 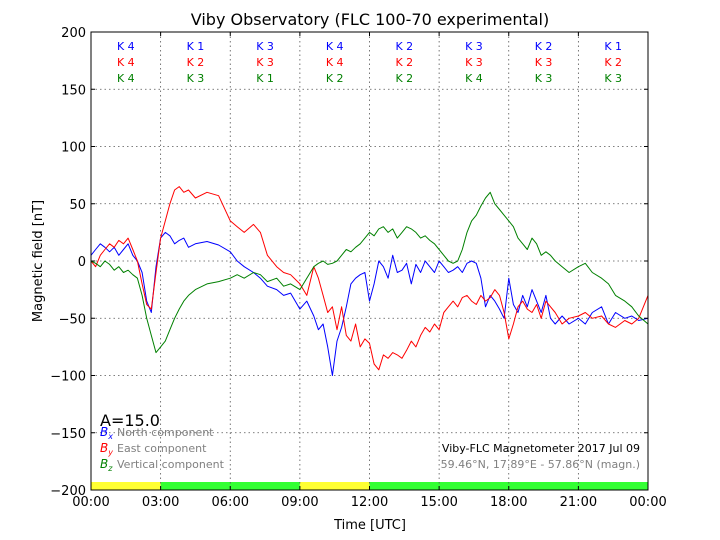 What do you see at coordinates (299, 502) in the screenshot?
I see `x-tick-label: 09:00` at bounding box center [299, 502].